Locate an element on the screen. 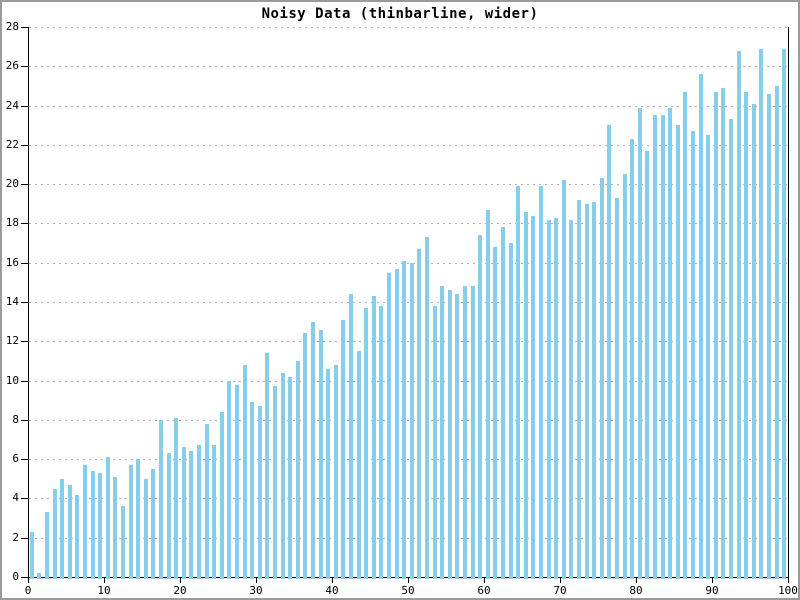 This screenshot has height=600, width=800. x-tick-label: 0 is located at coordinates (28, 590).